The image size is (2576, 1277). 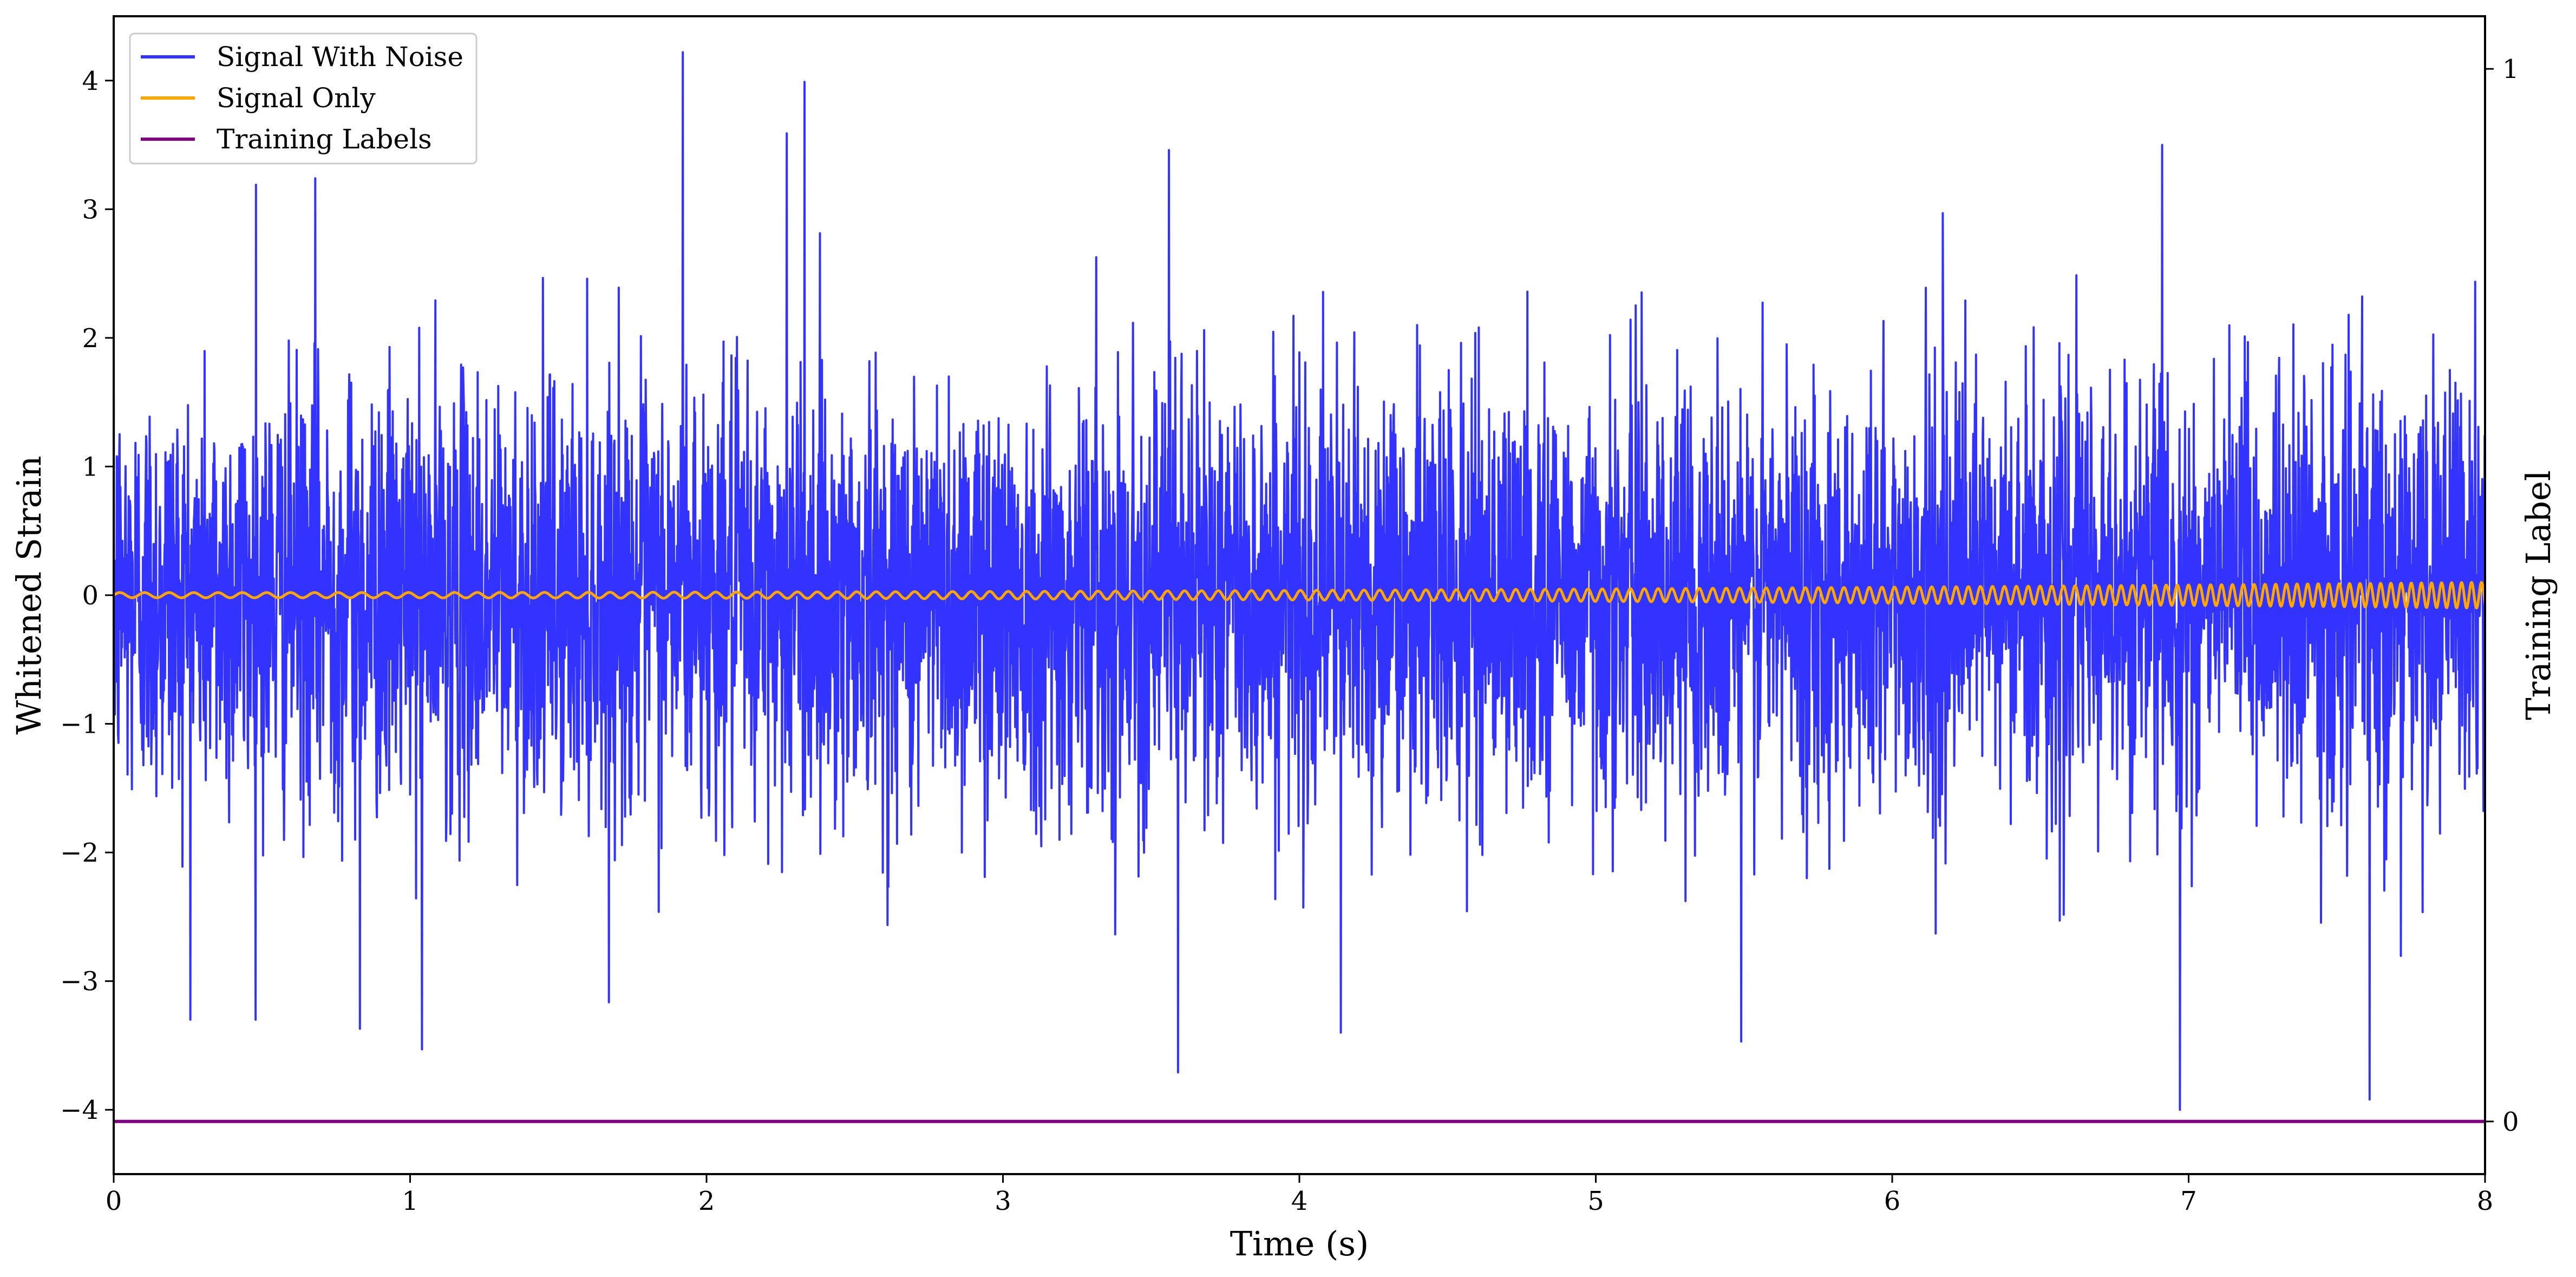 I want to click on y-tick-label: −4, so click(x=79, y=1110).